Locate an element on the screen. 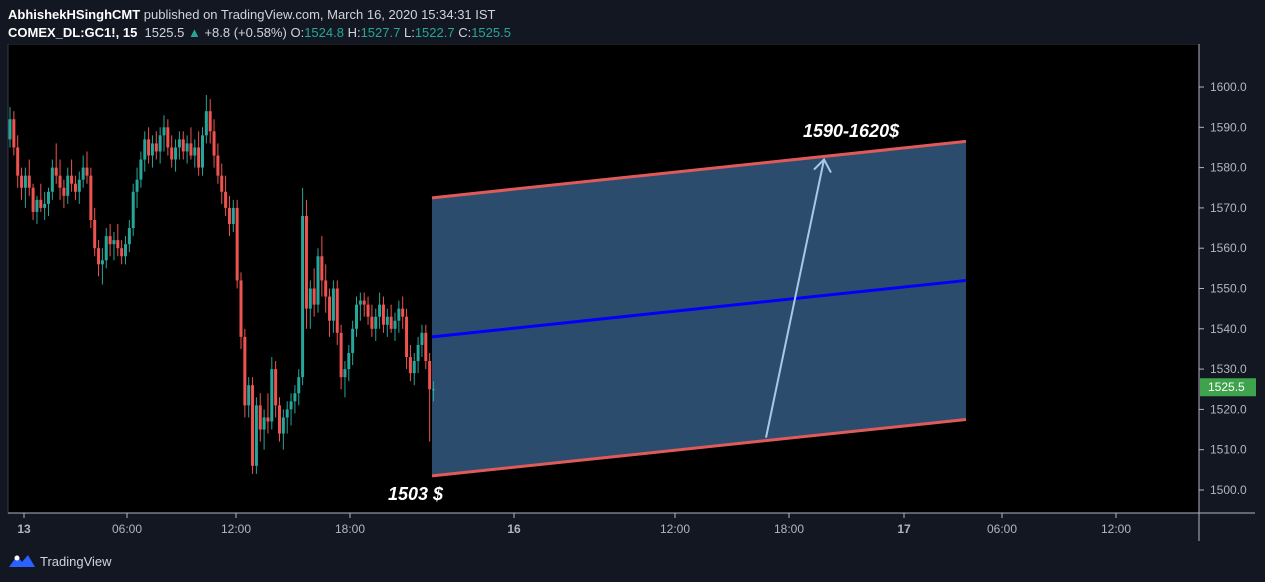 The height and width of the screenshot is (582, 1265). price-tick-label: 1540.0 is located at coordinates (1228, 329).